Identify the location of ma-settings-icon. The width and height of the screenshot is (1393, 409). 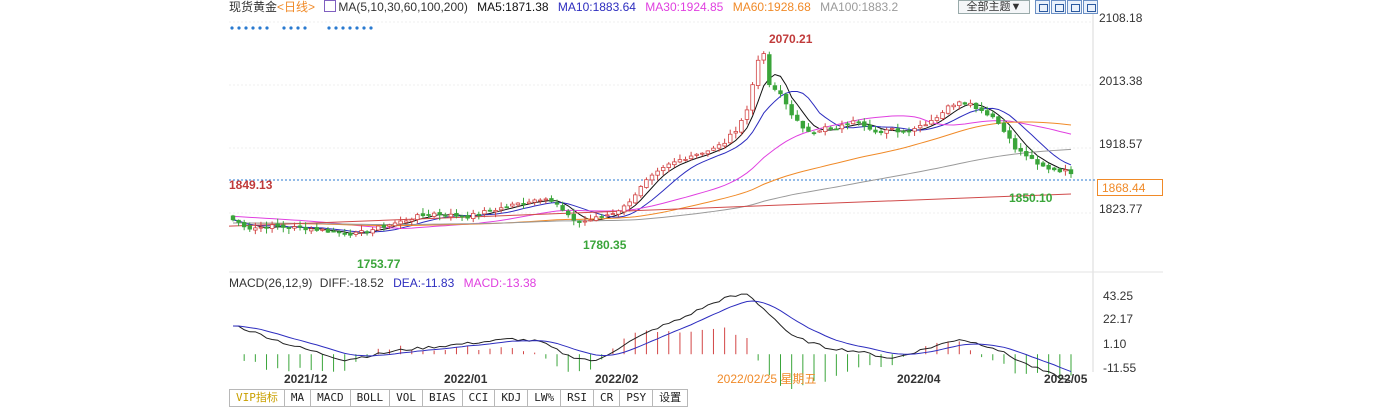
(330, 6).